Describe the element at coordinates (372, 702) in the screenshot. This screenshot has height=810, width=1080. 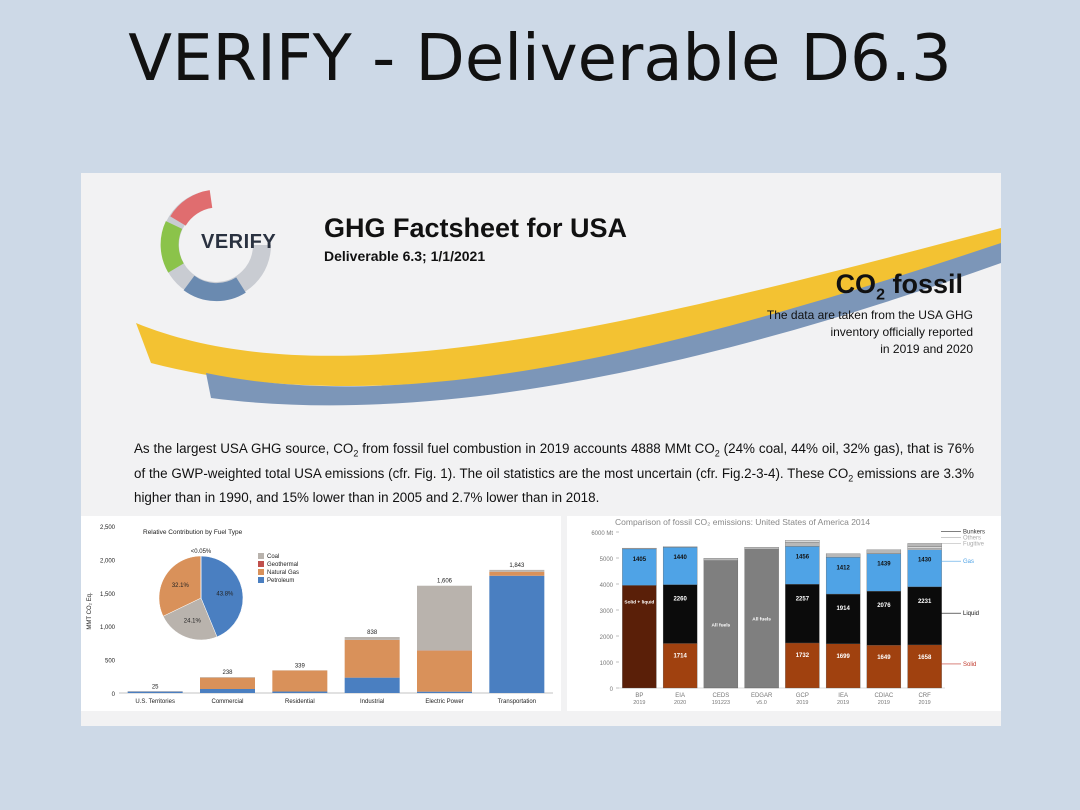
I see `category-label: Industrial` at that location.